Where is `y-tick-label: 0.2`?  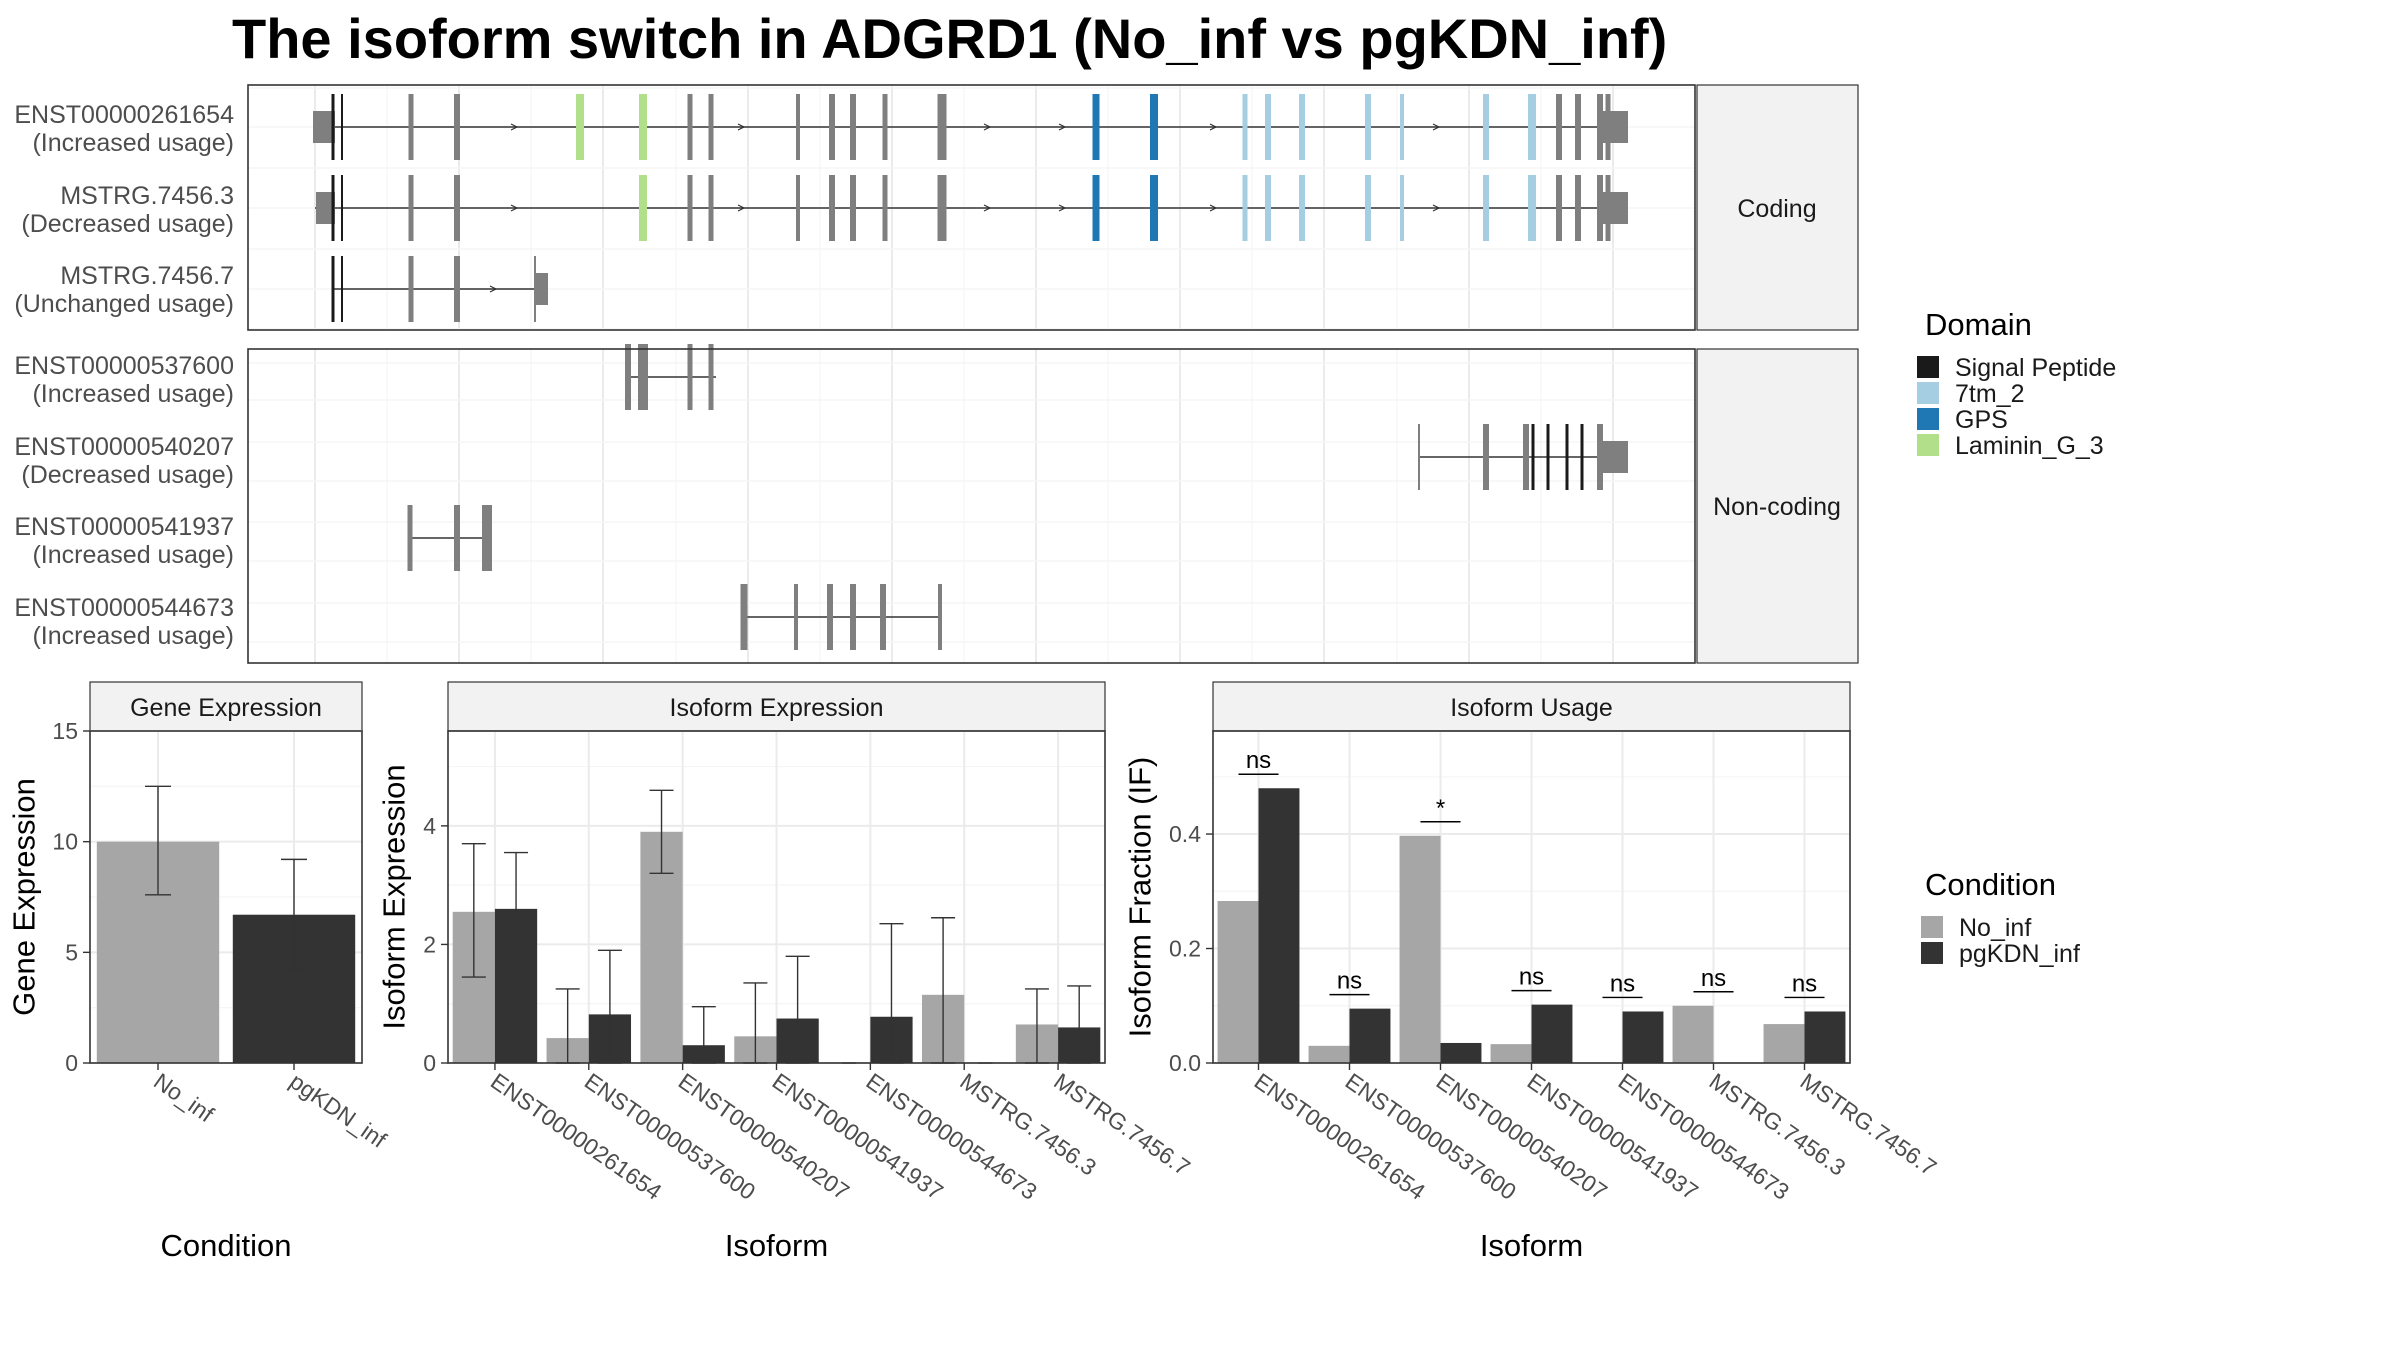 y-tick-label: 0.2 is located at coordinates (1185, 949).